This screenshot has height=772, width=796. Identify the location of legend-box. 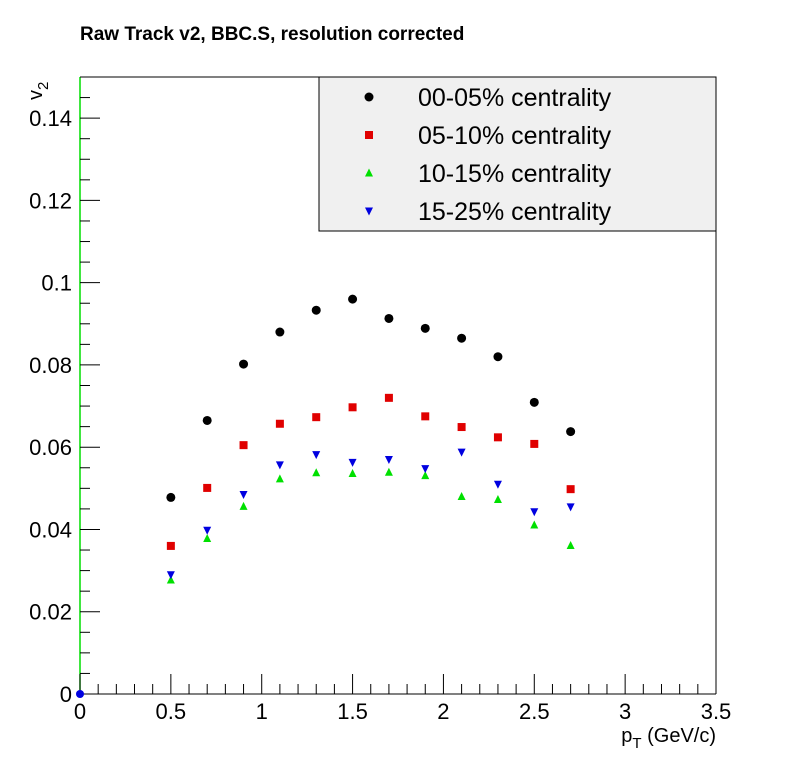
(517, 154).